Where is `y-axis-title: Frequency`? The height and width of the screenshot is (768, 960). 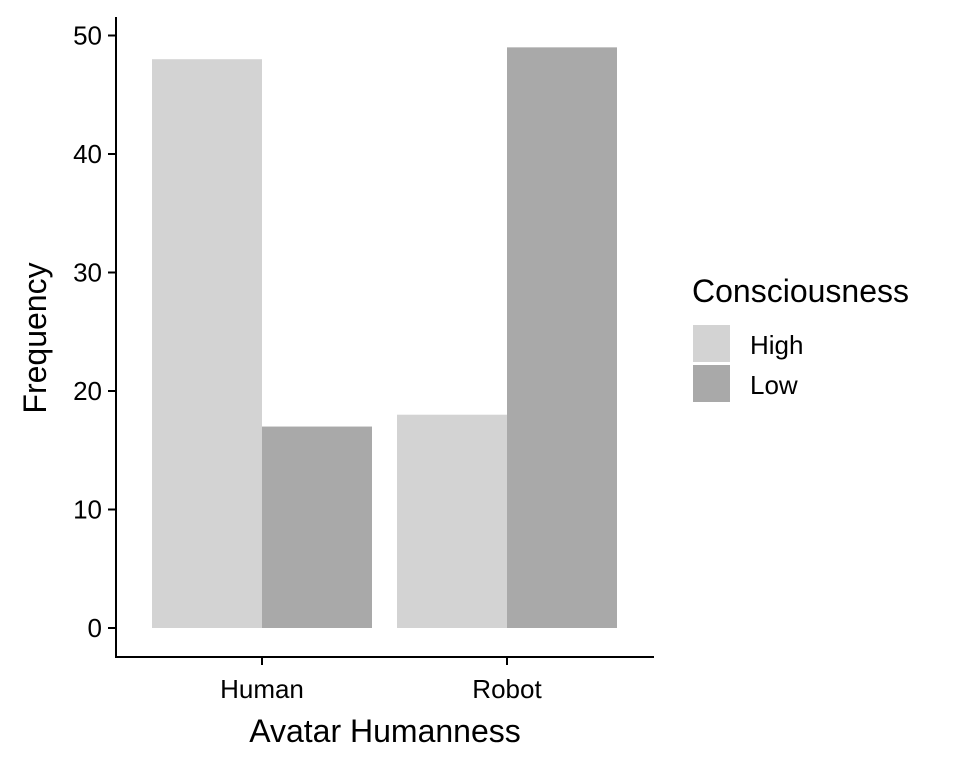 y-axis-title: Frequency is located at coordinates (35, 337).